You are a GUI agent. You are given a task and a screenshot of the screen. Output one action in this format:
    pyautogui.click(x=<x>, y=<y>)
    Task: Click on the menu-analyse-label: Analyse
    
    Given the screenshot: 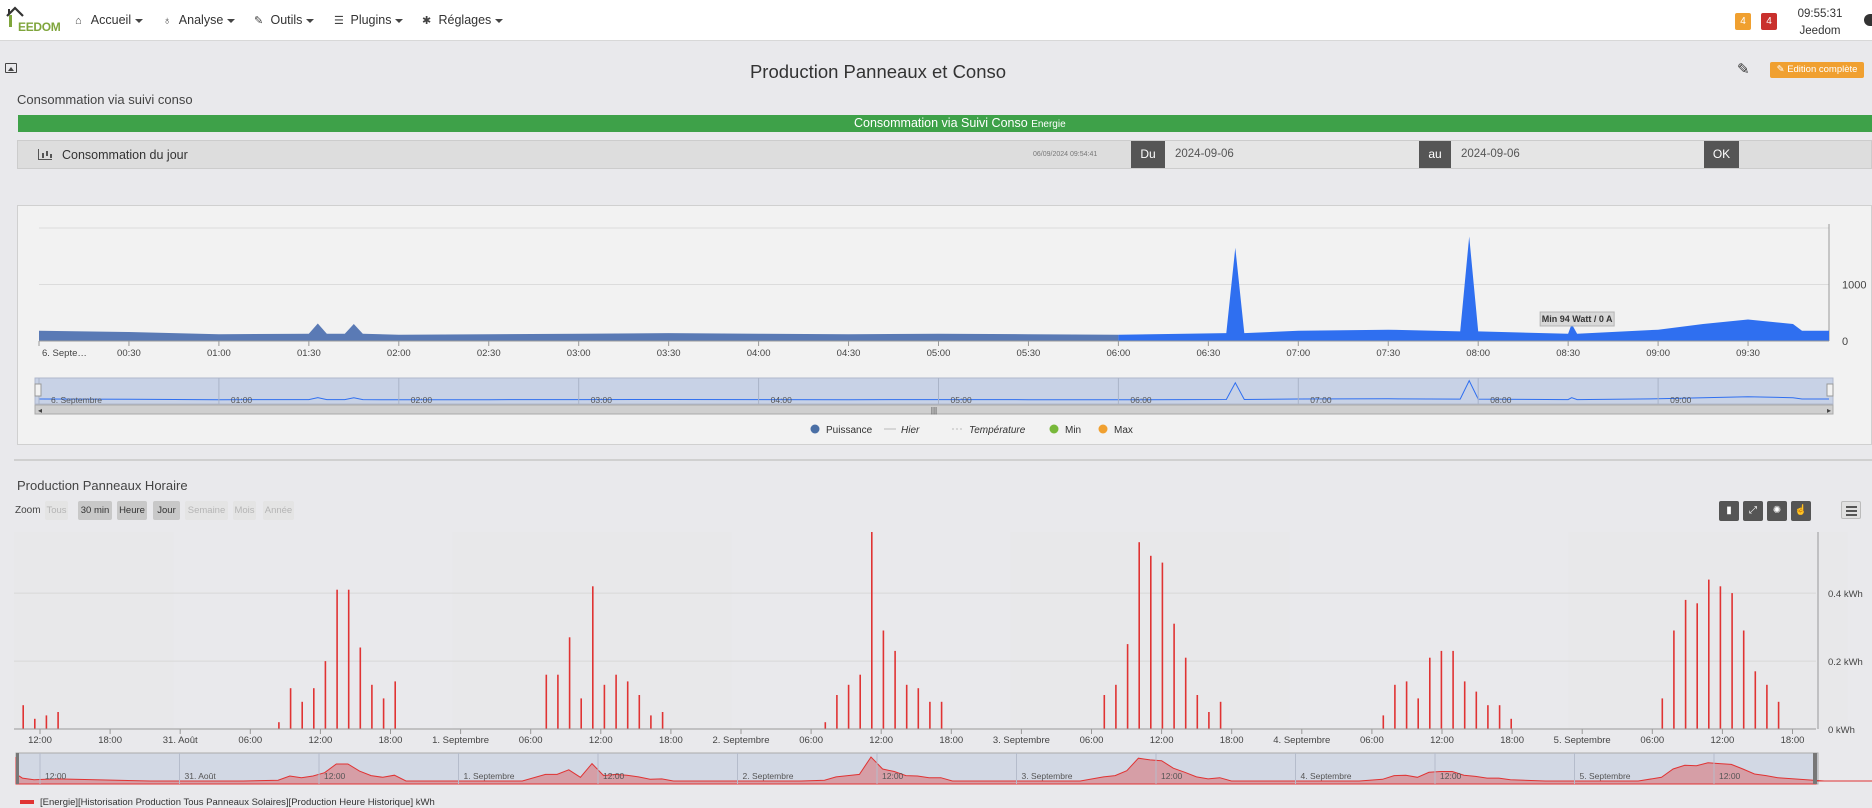 What is the action you would take?
    pyautogui.click(x=201, y=20)
    